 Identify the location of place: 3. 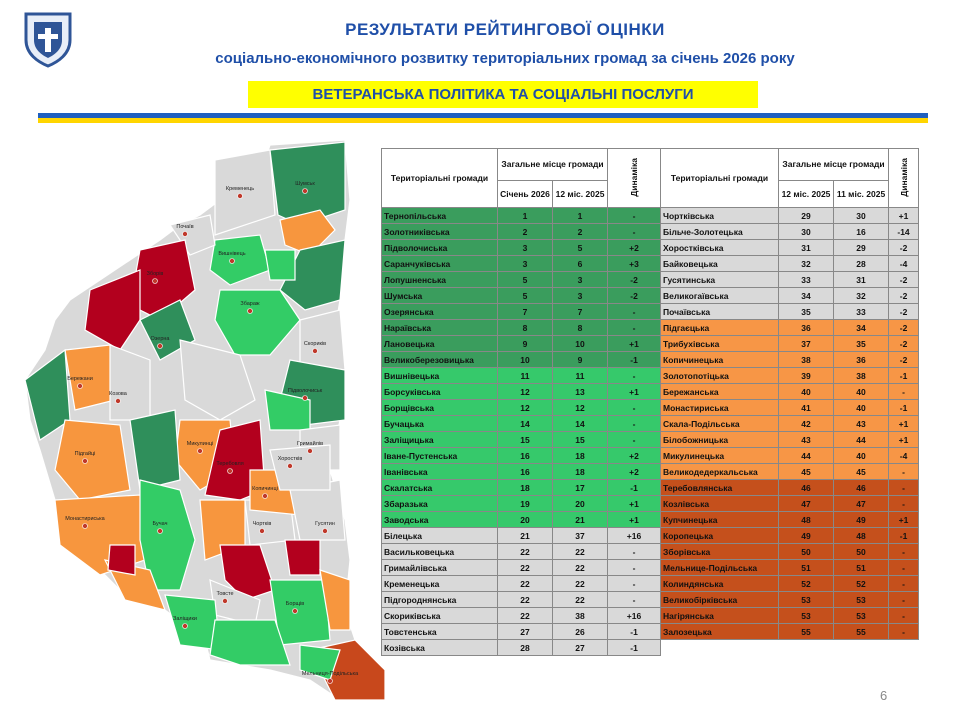
(525, 247).